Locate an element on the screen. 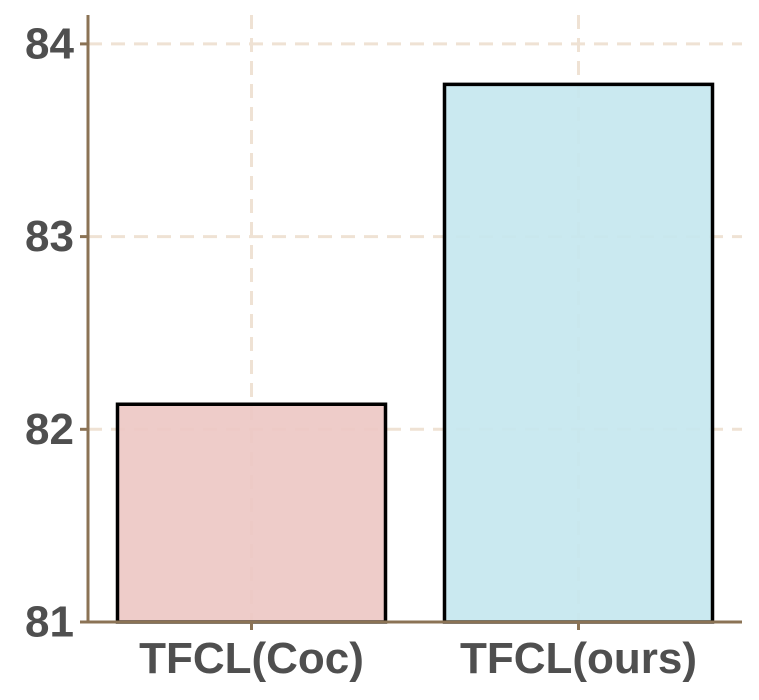 This screenshot has height=700, width=759. y-tick-label: 84 is located at coordinates (49, 43).